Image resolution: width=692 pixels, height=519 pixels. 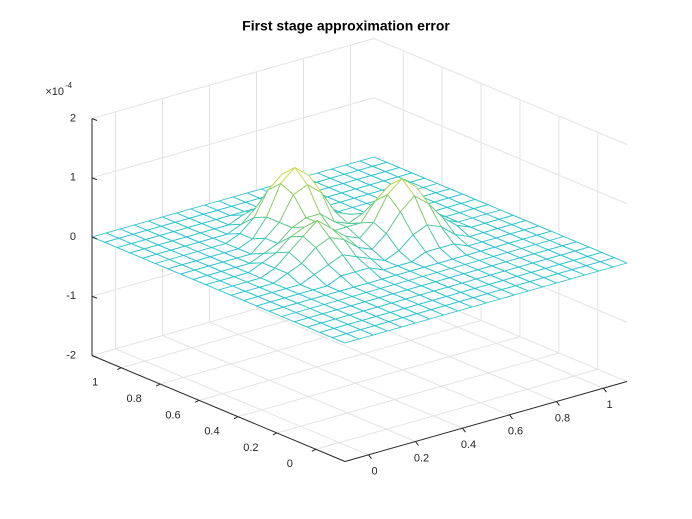 What do you see at coordinates (172, 415) in the screenshot?
I see `y-tick-label: 0.6` at bounding box center [172, 415].